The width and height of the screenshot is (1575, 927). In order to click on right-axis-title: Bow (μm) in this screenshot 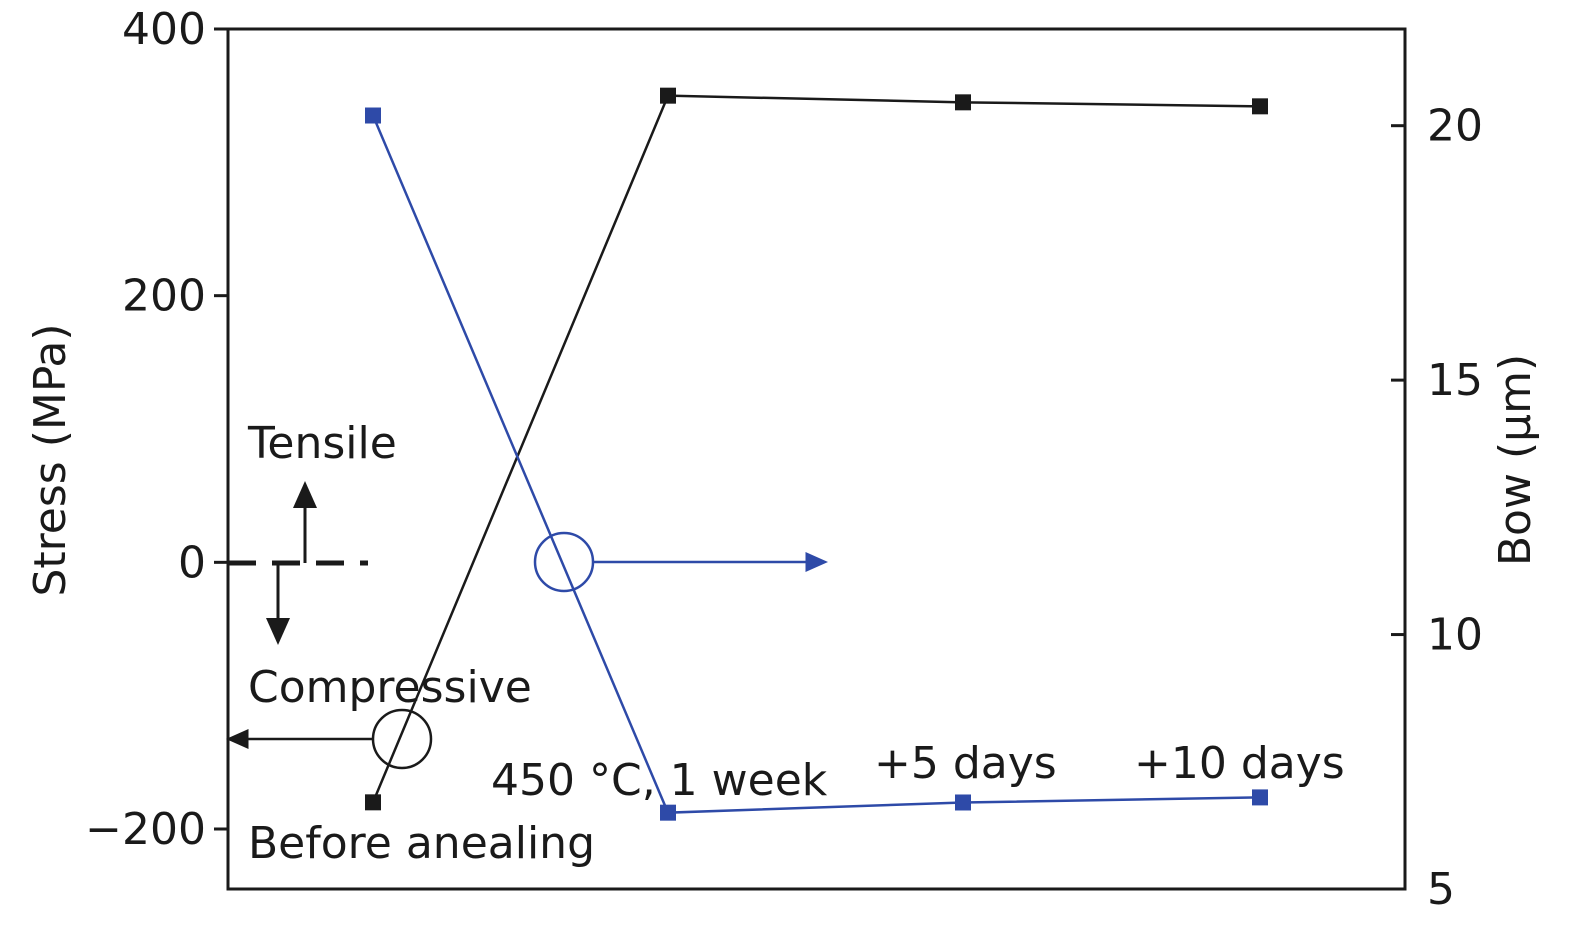, I will do `click(1515, 460)`.